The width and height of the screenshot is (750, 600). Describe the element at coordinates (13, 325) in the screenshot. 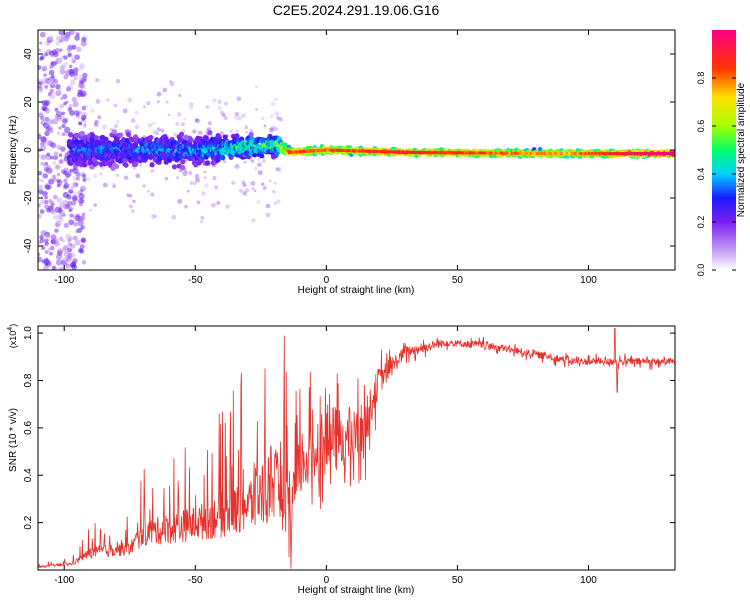

I see `snr-y-scale-close: )` at that location.